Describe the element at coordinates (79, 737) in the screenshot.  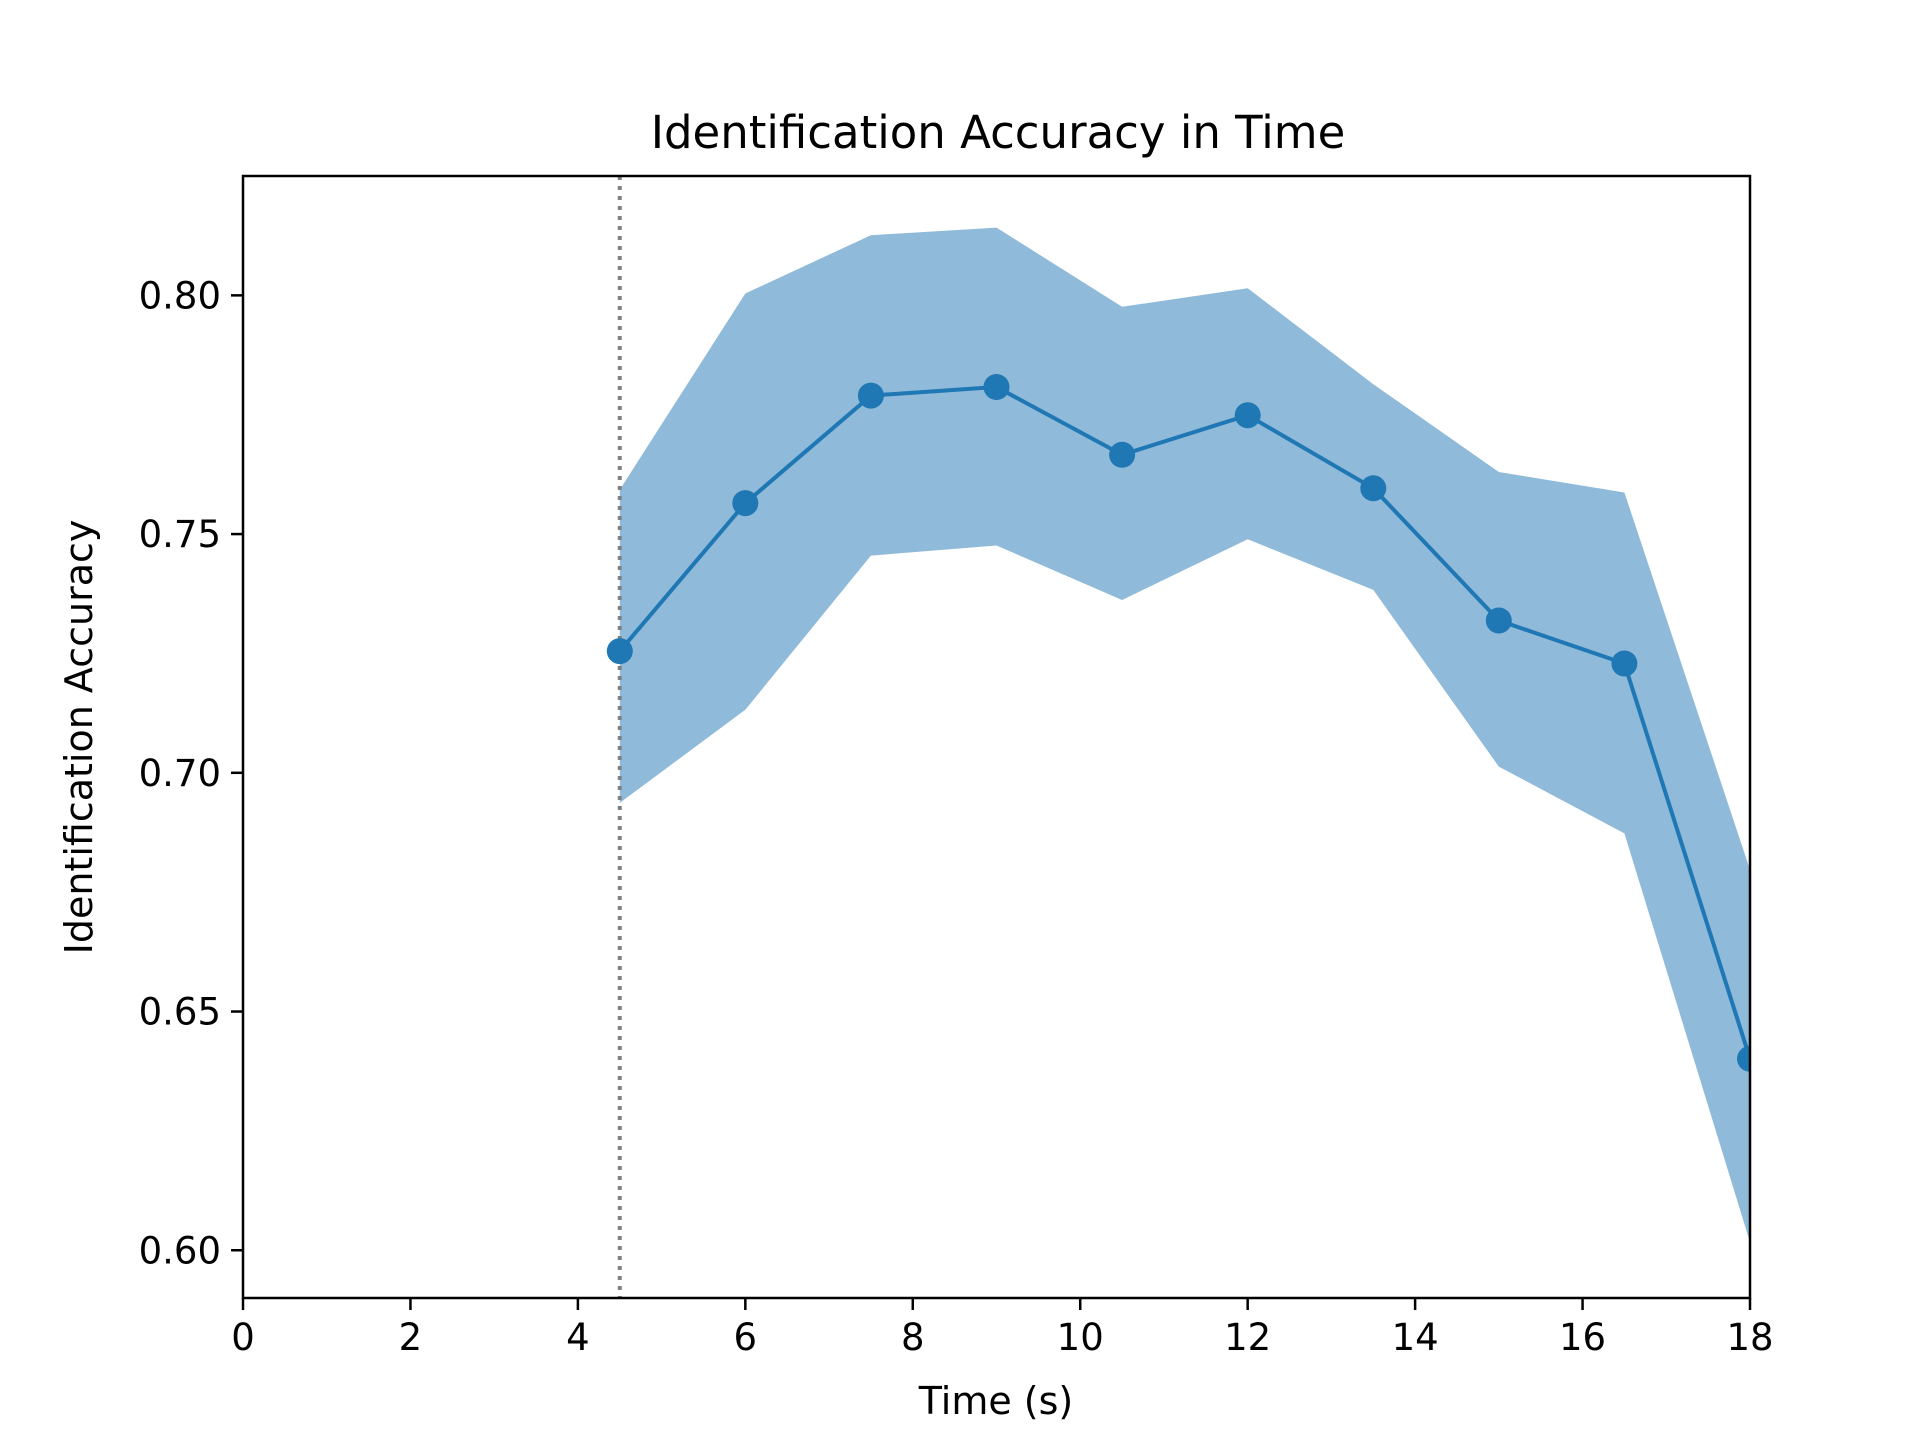
I see `y-axis-label: Identification Accuracy` at that location.